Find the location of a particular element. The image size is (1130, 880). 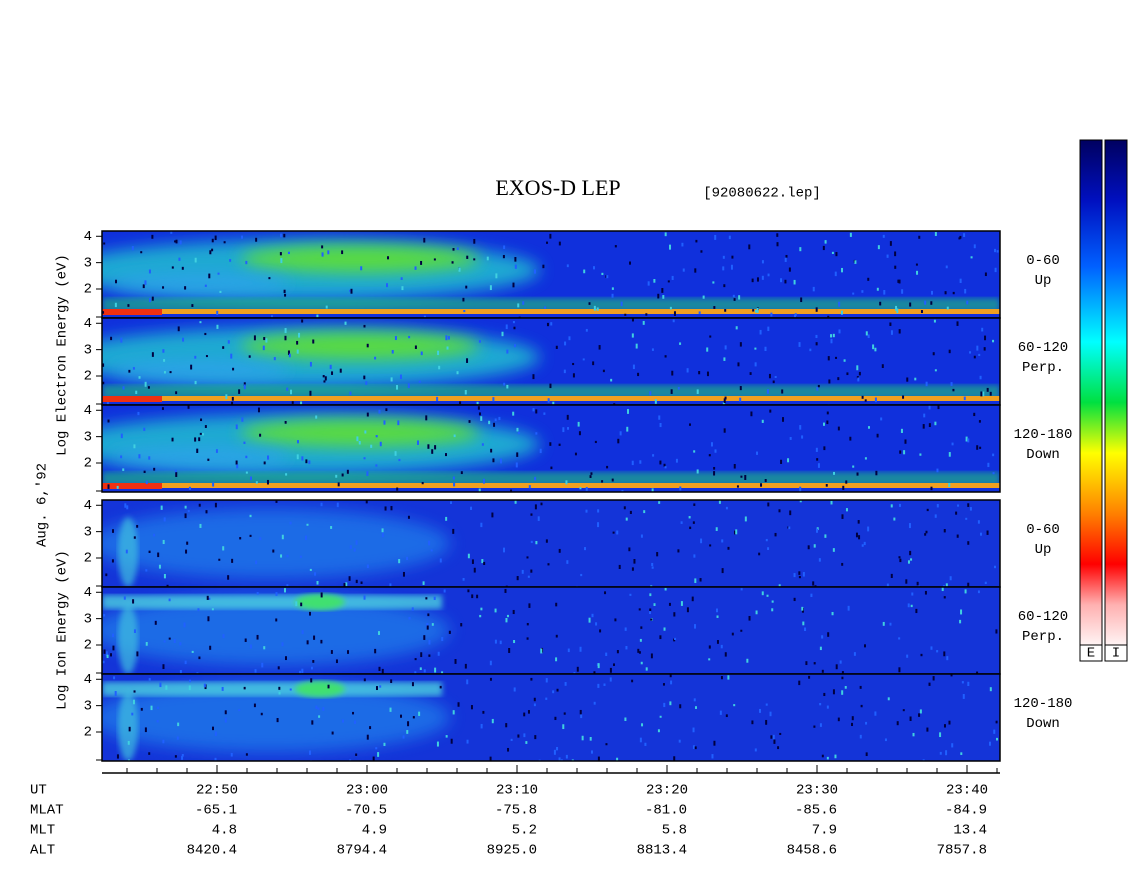

panel-frame is located at coordinates (551, 717).